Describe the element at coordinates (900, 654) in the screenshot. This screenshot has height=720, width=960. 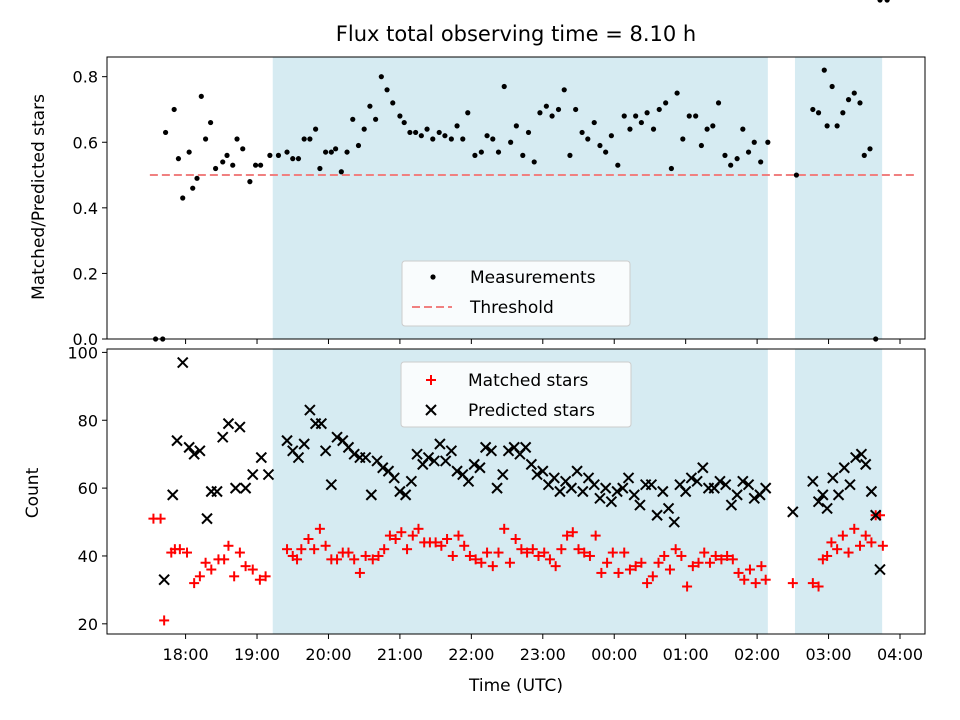
I see `x-tick-label: 04:00` at that location.